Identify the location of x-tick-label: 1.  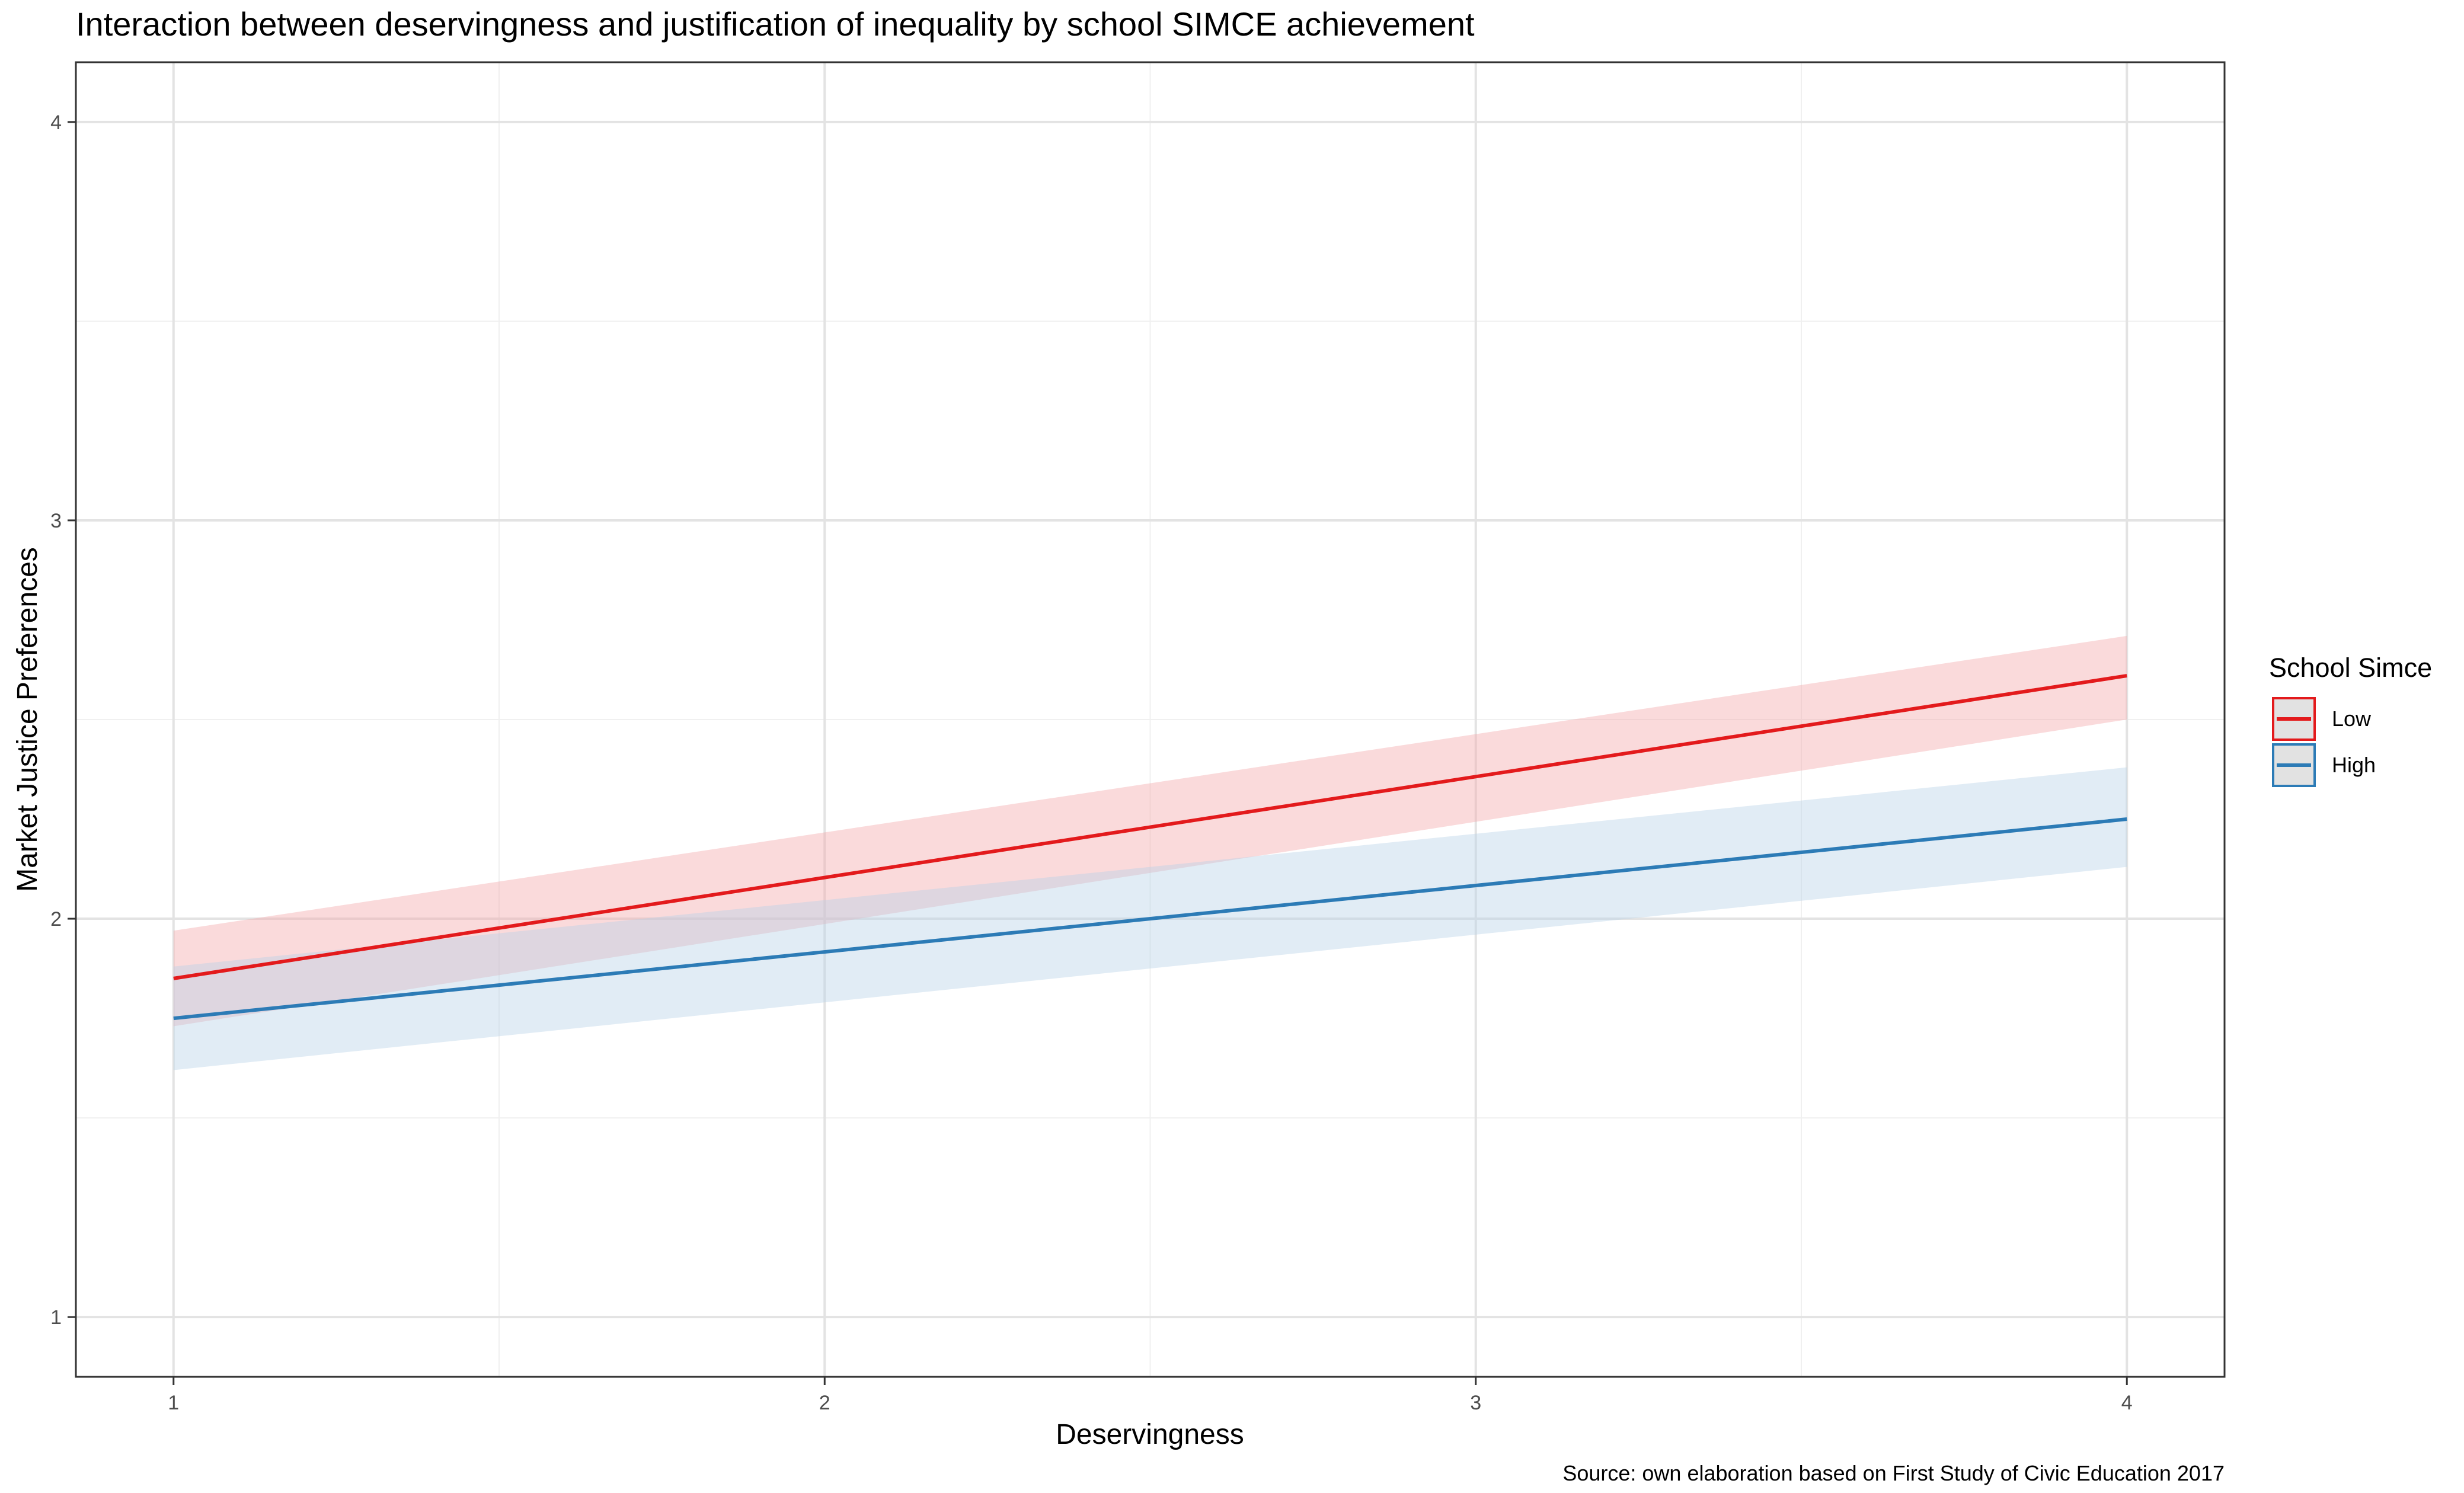
(173, 1403).